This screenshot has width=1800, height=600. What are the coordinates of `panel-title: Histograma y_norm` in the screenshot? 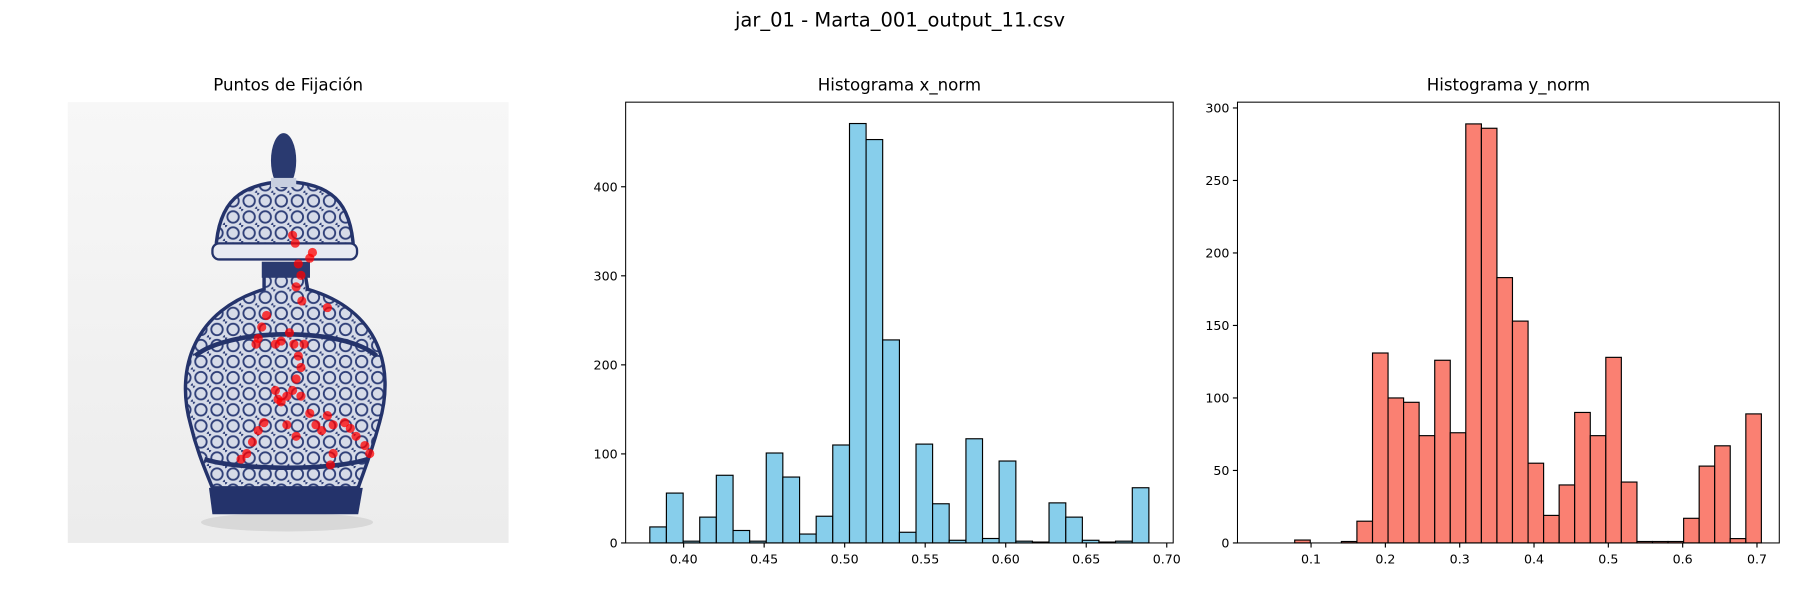 It's located at (1508, 86).